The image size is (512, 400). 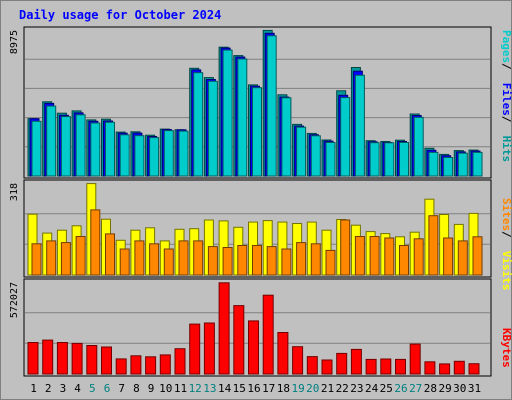 What do you see at coordinates (506, 149) in the screenshot?
I see `hits-legend-hits: Hits` at bounding box center [506, 149].